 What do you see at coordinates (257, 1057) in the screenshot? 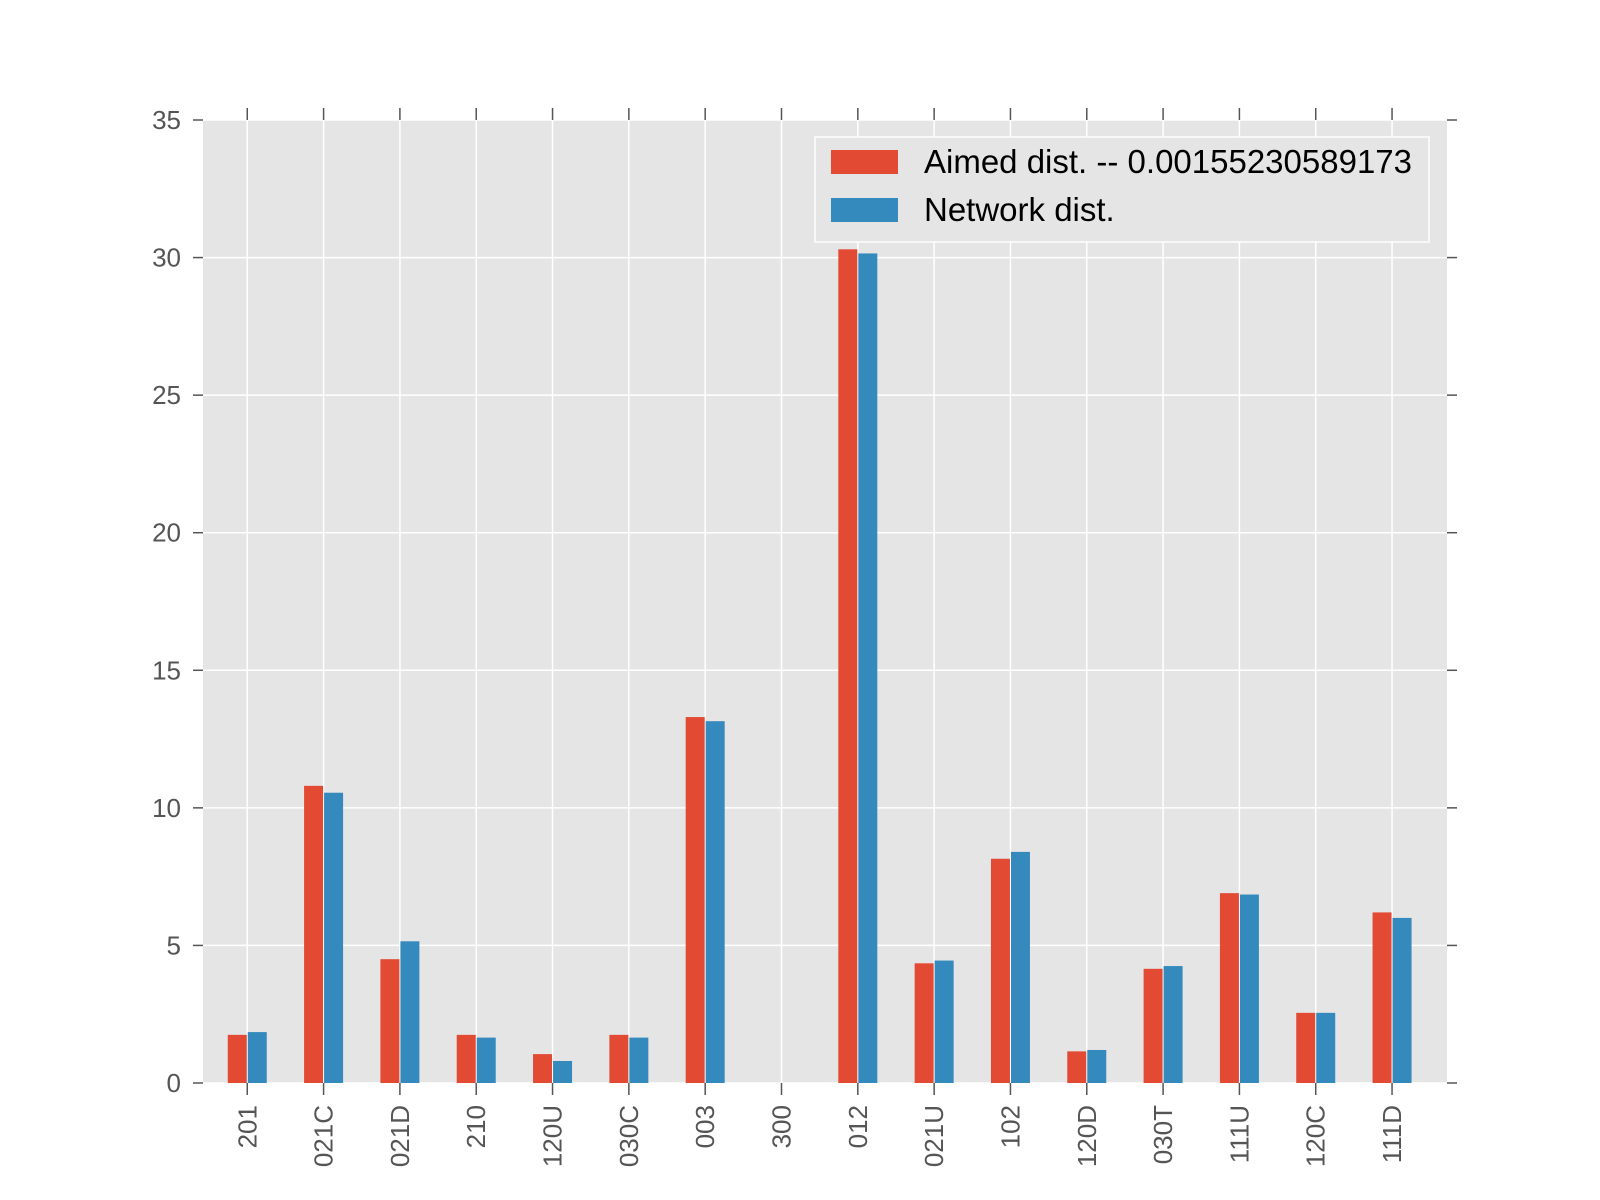
I see `bar-201-network` at bounding box center [257, 1057].